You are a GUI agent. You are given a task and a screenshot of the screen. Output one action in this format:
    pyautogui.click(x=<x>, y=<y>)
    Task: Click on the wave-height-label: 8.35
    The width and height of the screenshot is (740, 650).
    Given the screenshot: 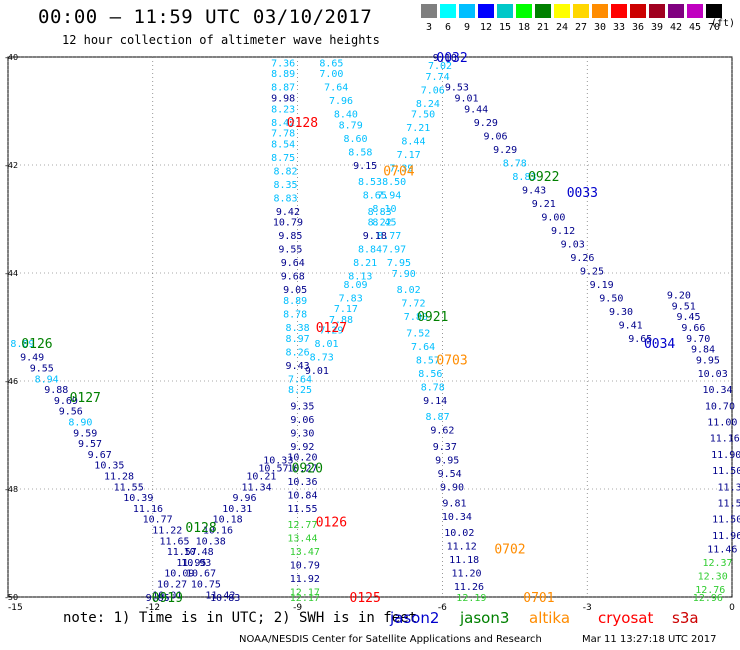 What is the action you would take?
    pyautogui.click(x=285, y=185)
    